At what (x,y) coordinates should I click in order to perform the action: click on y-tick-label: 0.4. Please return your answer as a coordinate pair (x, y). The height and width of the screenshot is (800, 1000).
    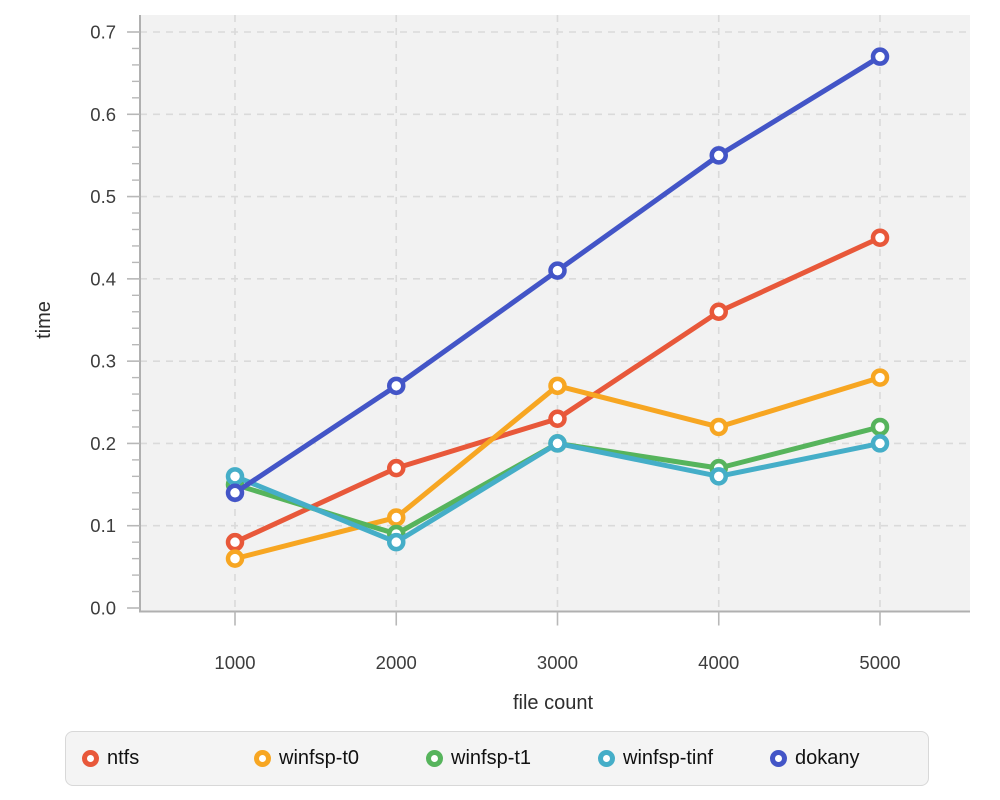
    Looking at the image, I should click on (103, 278).